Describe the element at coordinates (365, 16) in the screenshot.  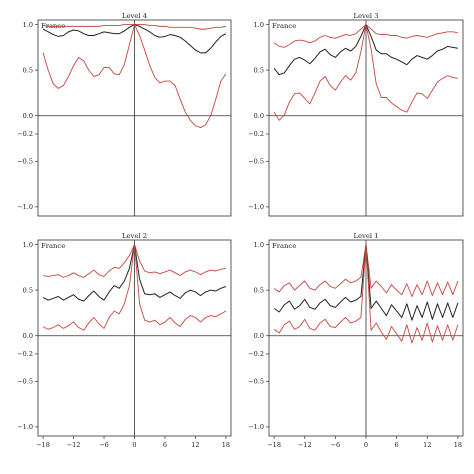
I see `panel-title: Level 3` at that location.